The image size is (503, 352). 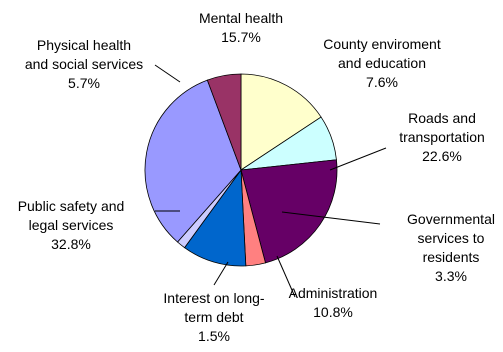 I want to click on slice-label-line: Roads and, so click(x=442, y=118).